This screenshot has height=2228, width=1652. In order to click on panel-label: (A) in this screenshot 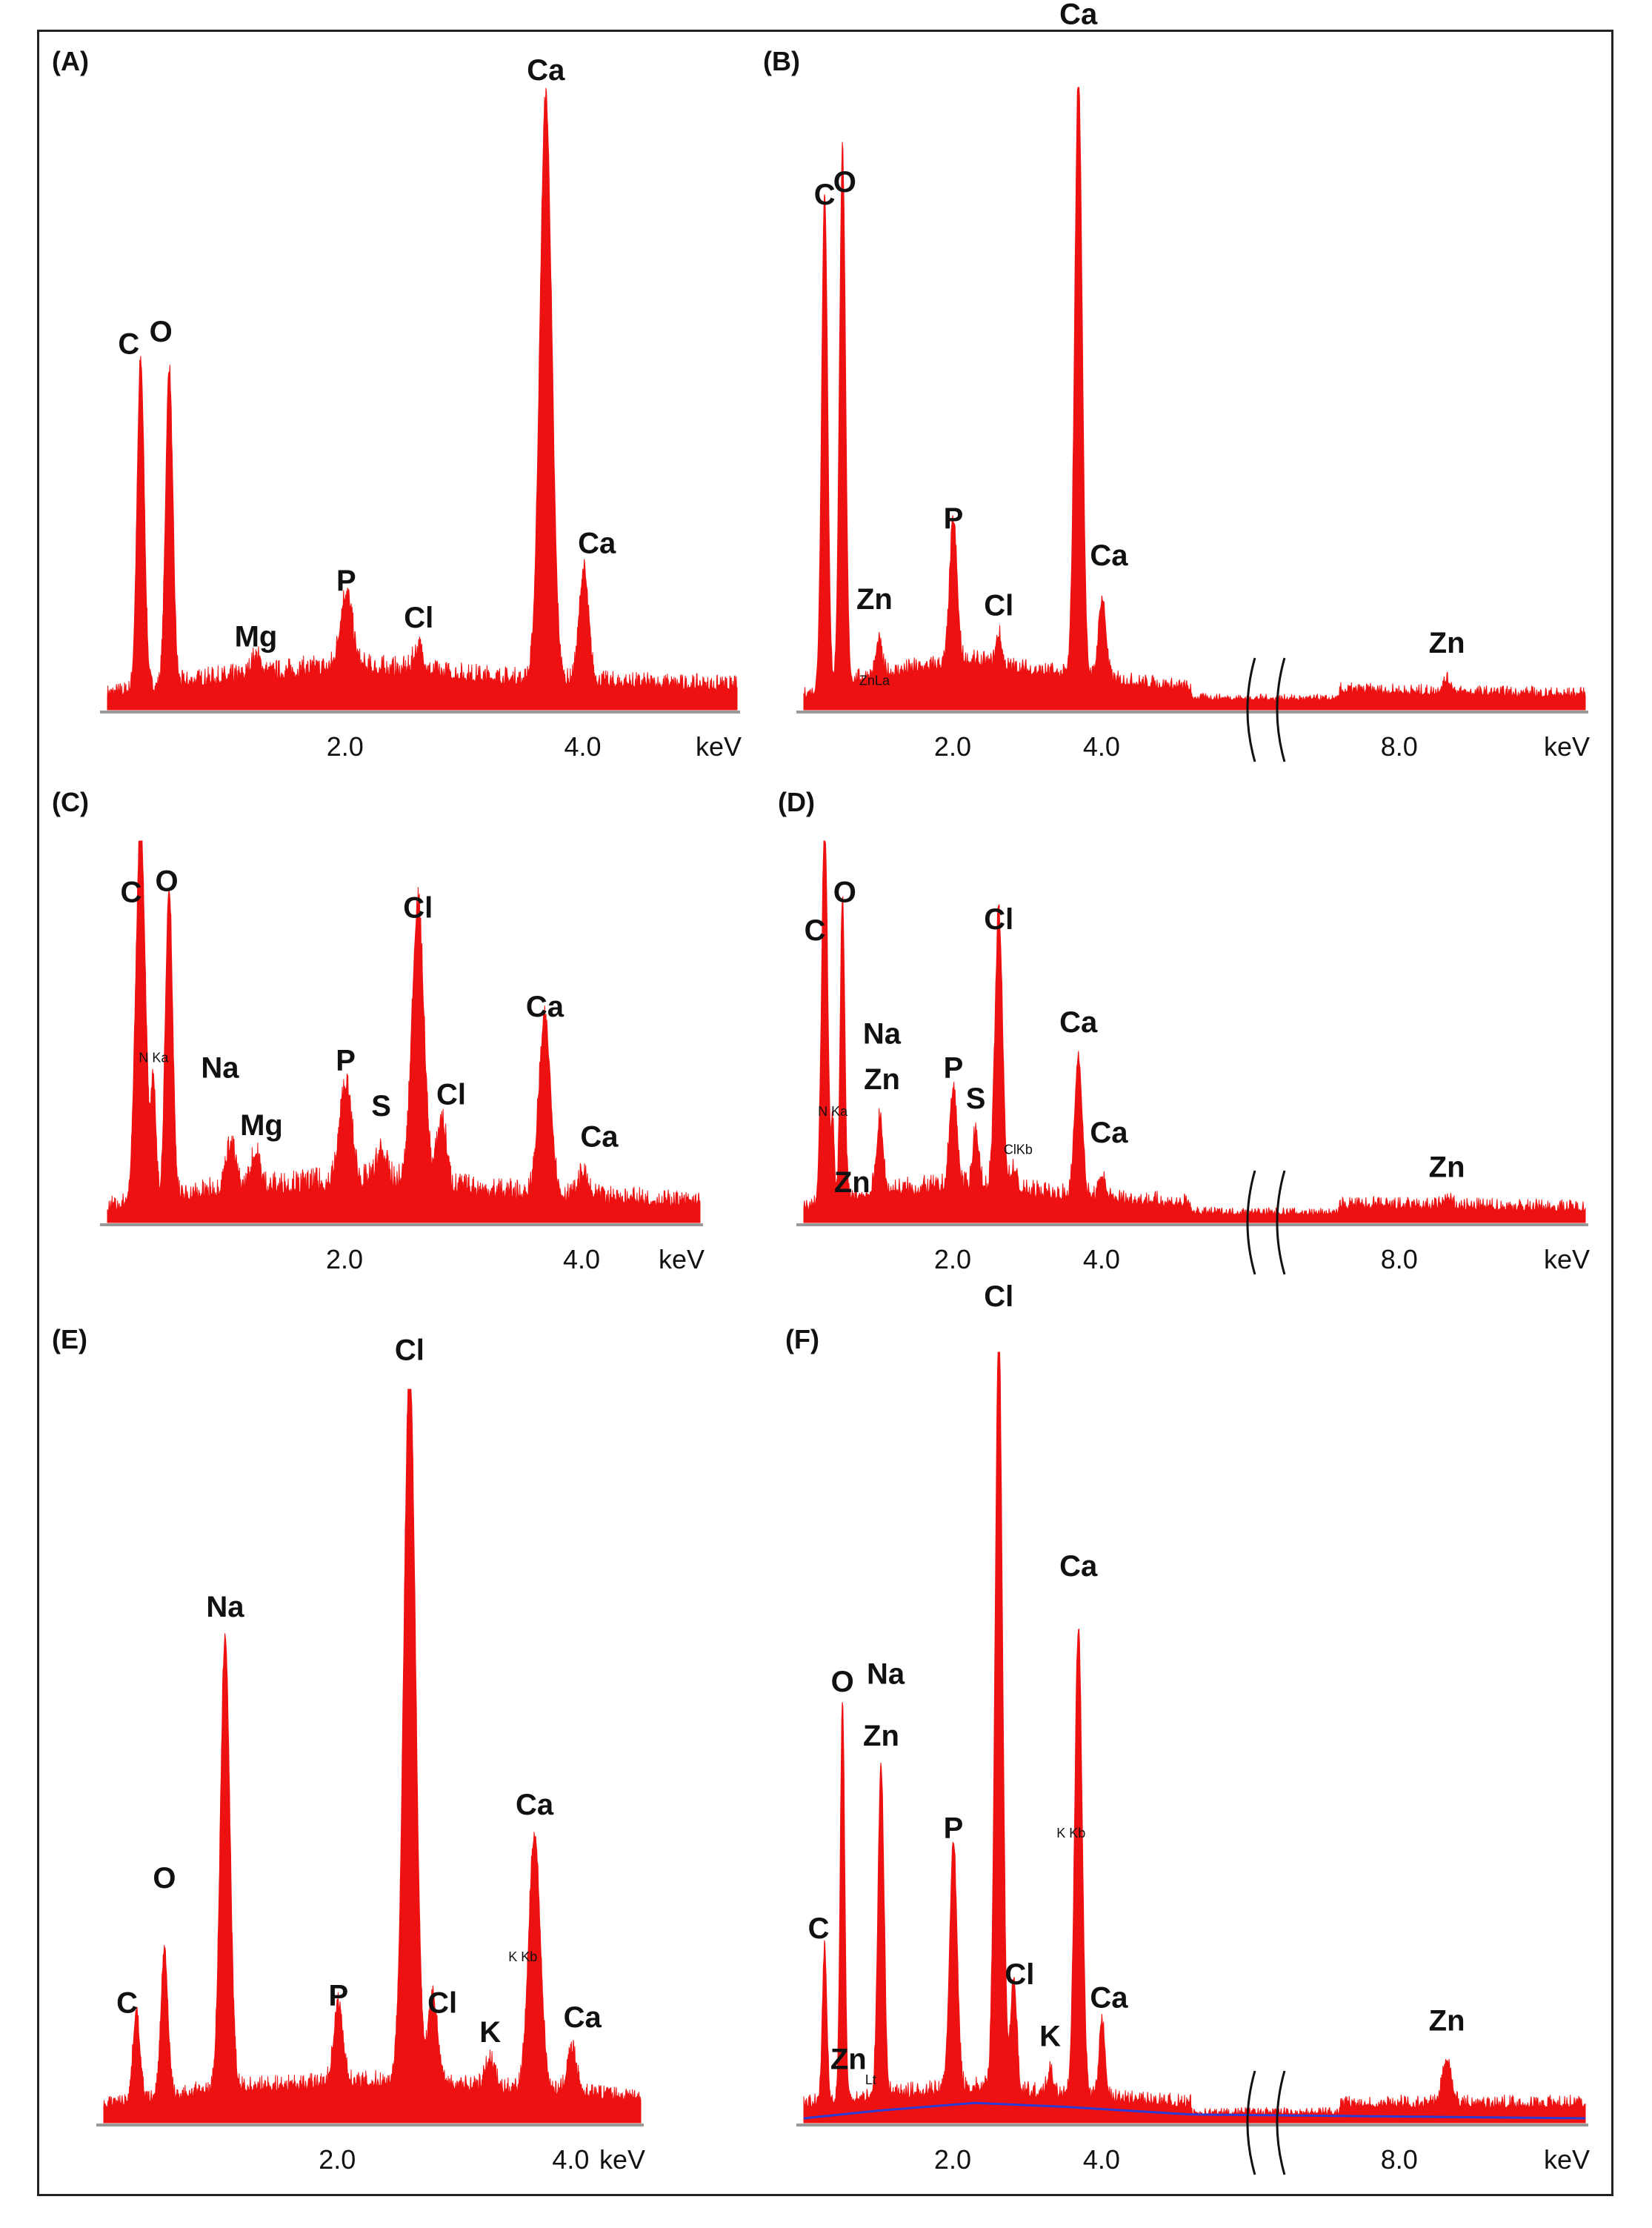, I will do `click(70, 61)`.